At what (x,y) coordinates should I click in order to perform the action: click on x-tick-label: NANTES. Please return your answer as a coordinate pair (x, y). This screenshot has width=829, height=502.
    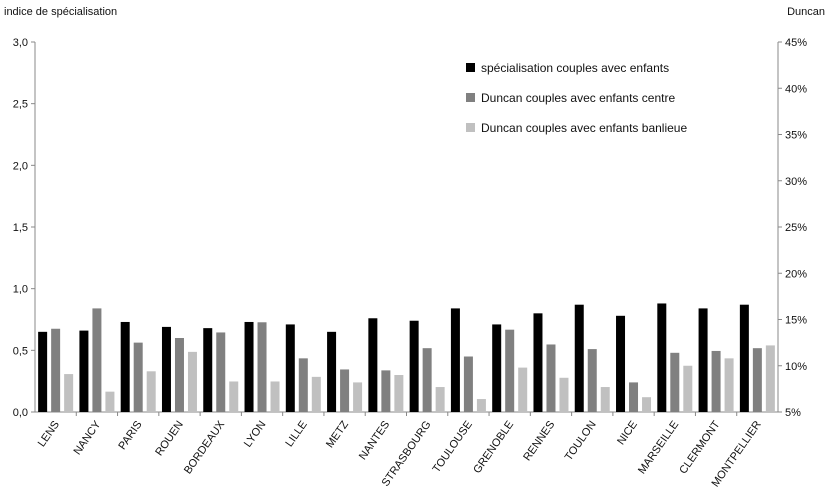
    Looking at the image, I should click on (374, 440).